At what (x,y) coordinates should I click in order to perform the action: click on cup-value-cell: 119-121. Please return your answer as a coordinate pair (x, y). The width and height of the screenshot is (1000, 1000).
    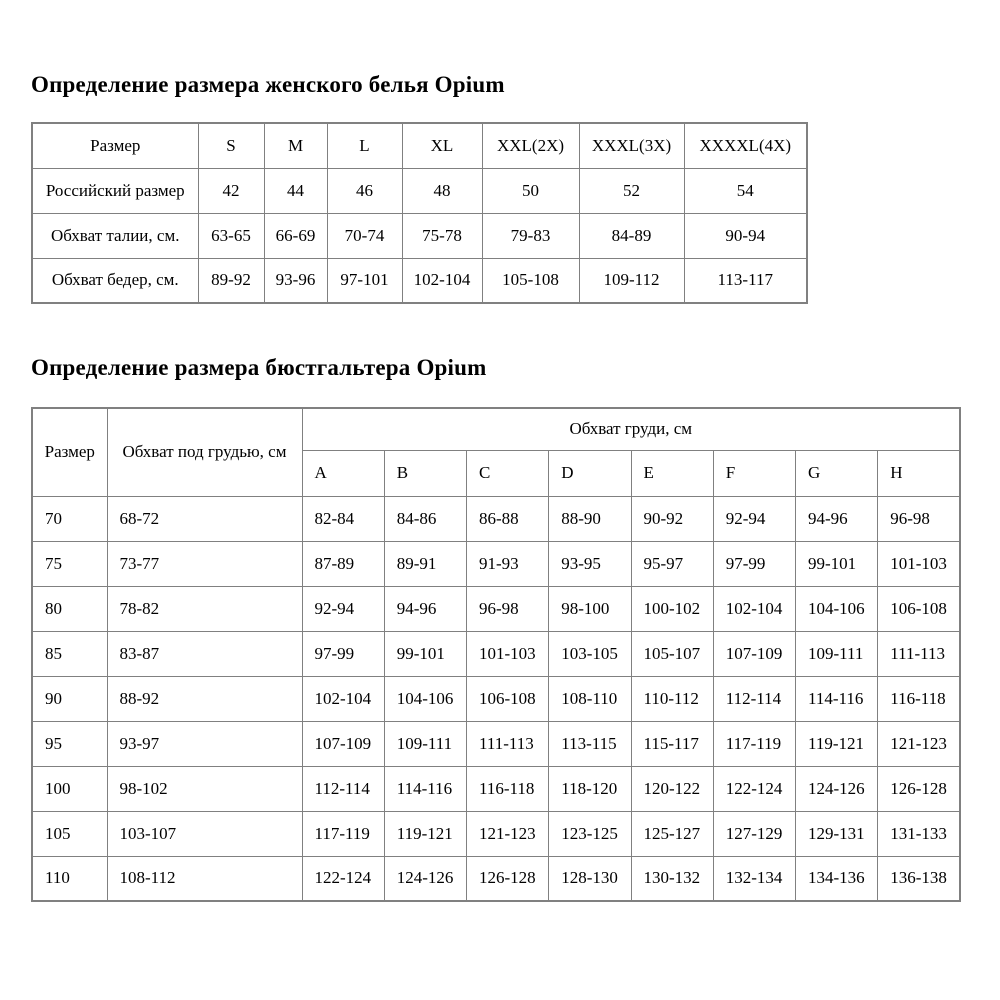
    Looking at the image, I should click on (836, 743).